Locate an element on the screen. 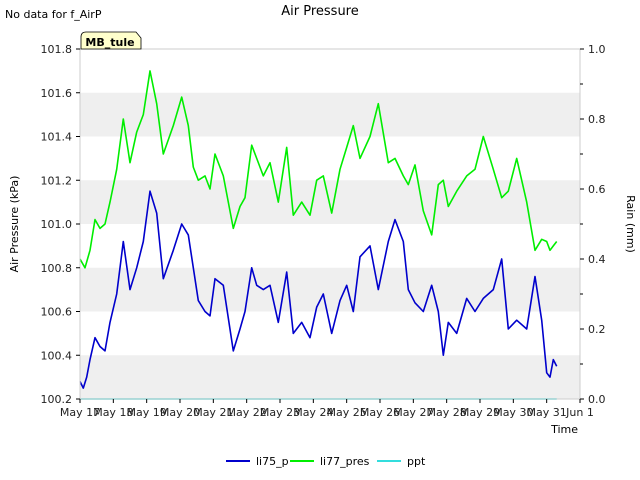 The height and width of the screenshot is (480, 640). y-tick-label: 101.6 is located at coordinates (57, 93).